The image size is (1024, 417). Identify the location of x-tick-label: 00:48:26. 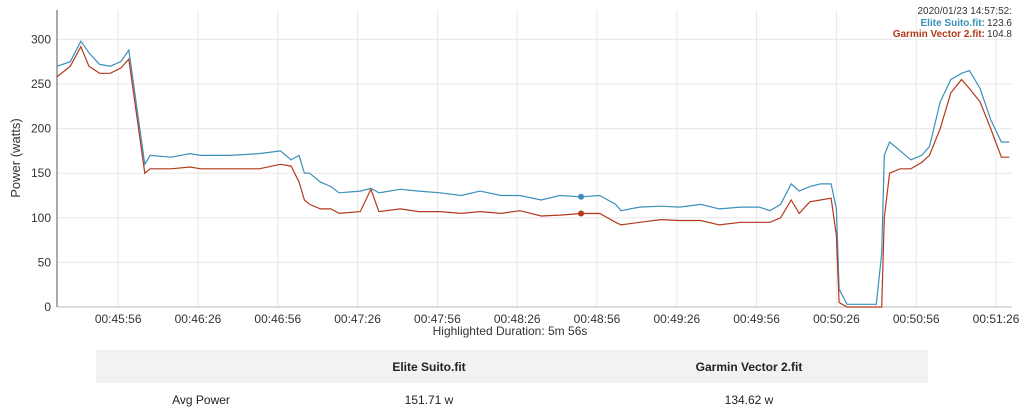
(517, 319).